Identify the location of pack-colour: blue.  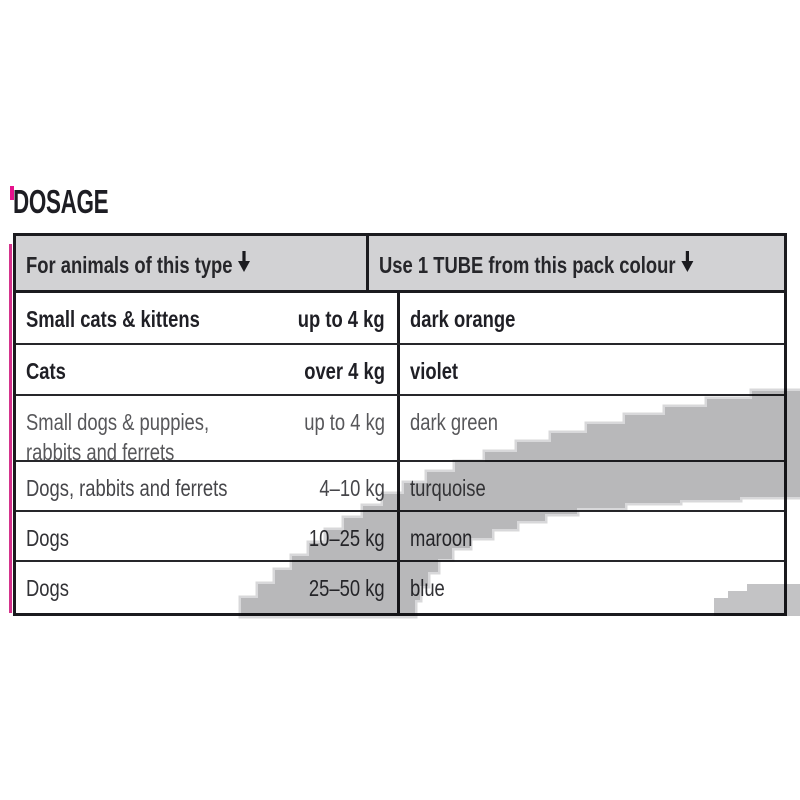
(427, 588).